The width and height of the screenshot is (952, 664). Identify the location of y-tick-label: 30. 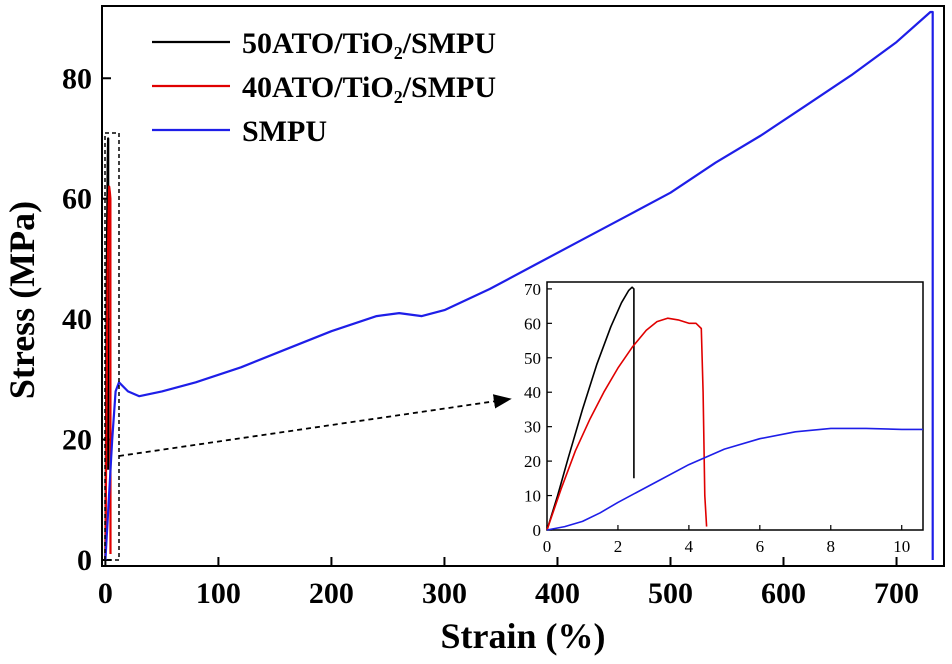
(532, 427).